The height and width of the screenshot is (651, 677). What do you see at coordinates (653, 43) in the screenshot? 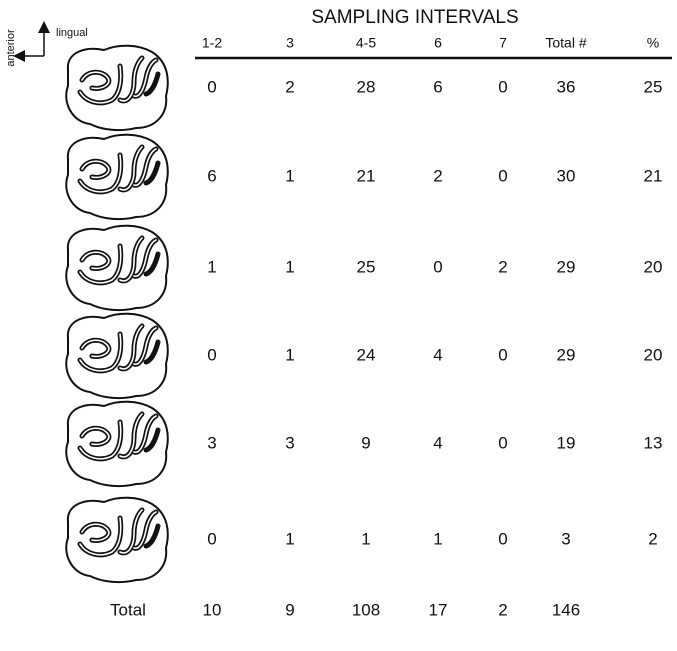
I see `column-header: %` at bounding box center [653, 43].